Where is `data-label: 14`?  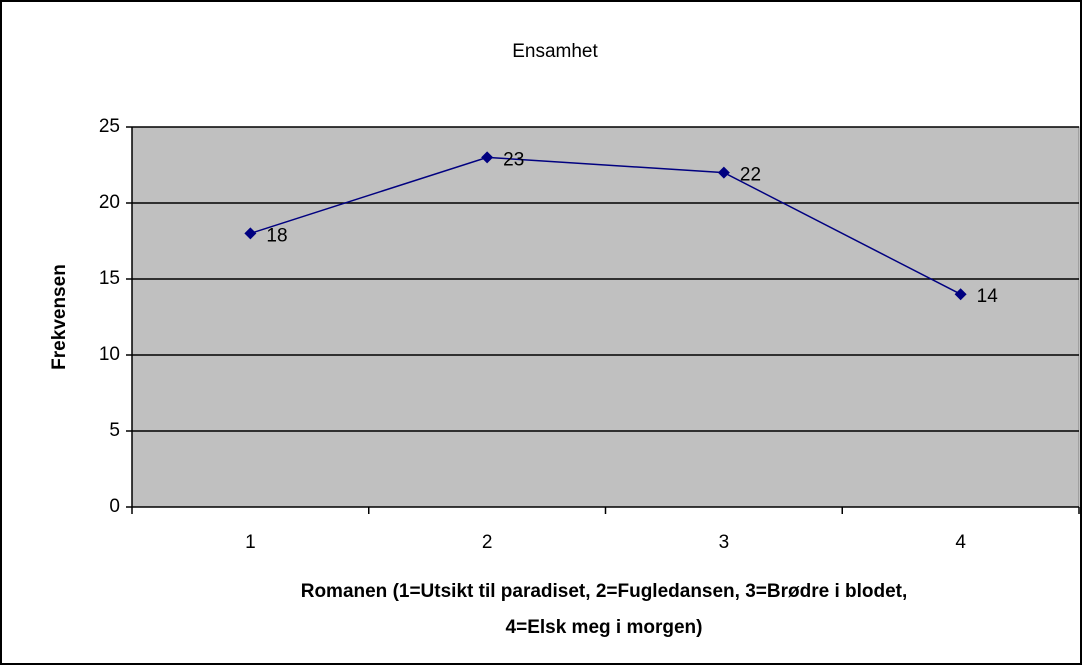 data-label: 14 is located at coordinates (988, 296).